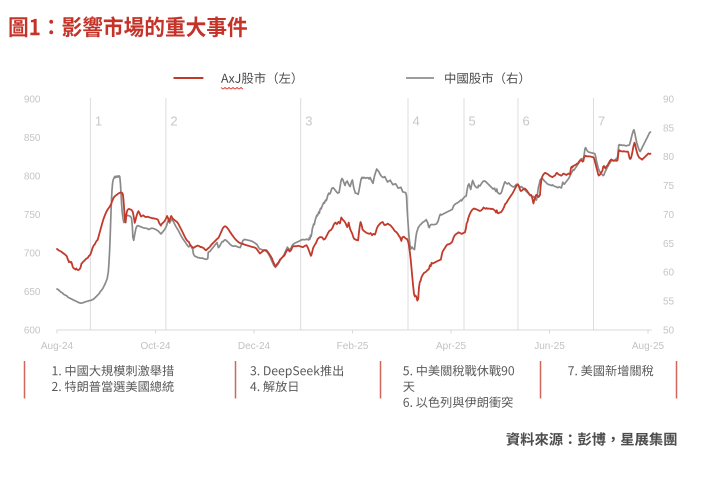 Image resolution: width=725 pixels, height=481 pixels. What do you see at coordinates (601, 120) in the screenshot?
I see `svg-text: 7` at bounding box center [601, 120].